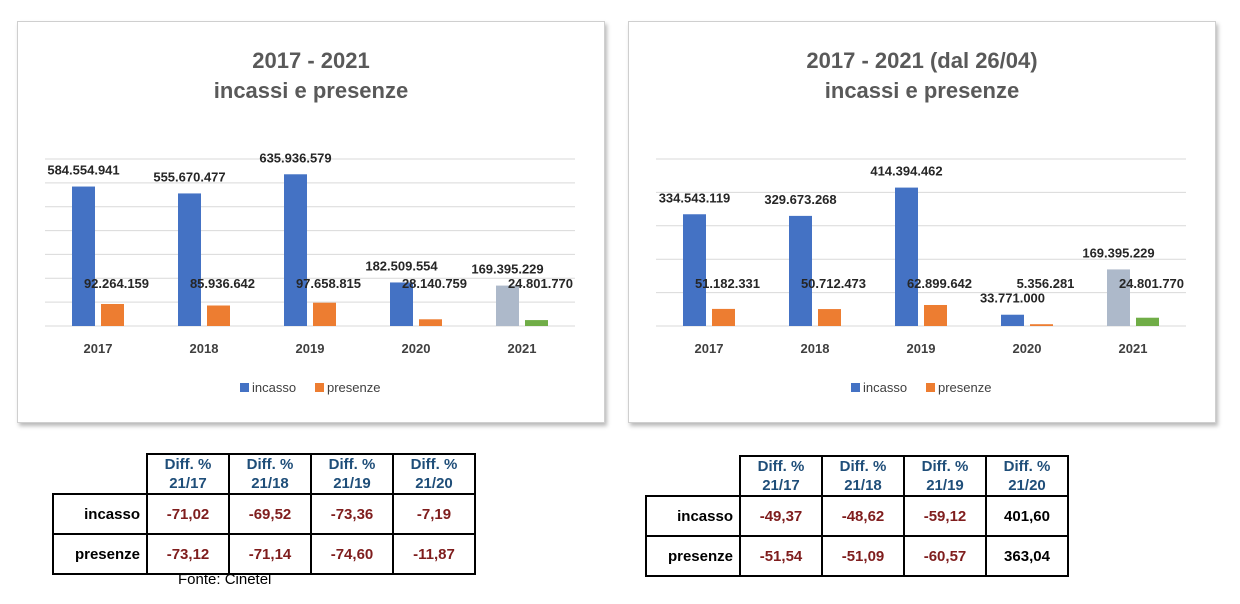  I want to click on data-label-incasso-2017: 334.543.119, so click(695, 197).